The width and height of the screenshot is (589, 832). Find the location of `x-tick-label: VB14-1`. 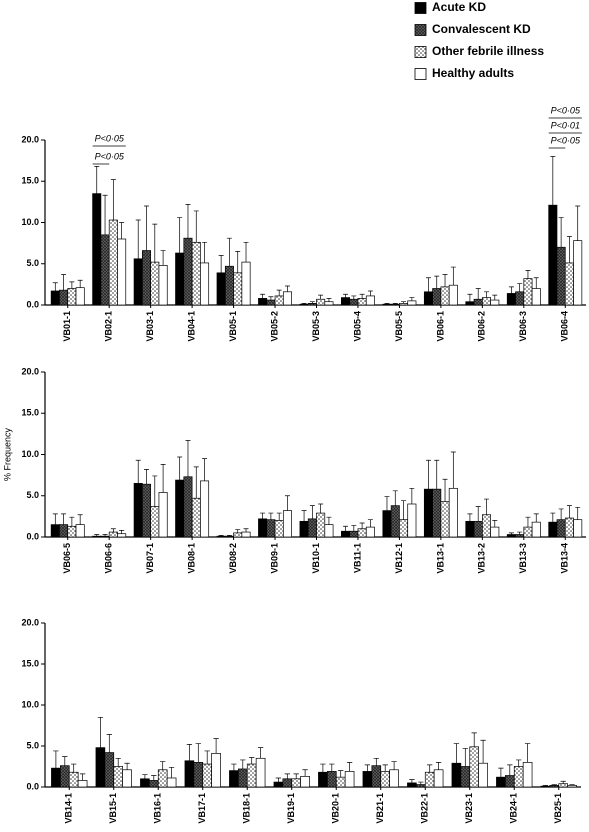

x-tick-label: VB14-1 is located at coordinates (69, 808).